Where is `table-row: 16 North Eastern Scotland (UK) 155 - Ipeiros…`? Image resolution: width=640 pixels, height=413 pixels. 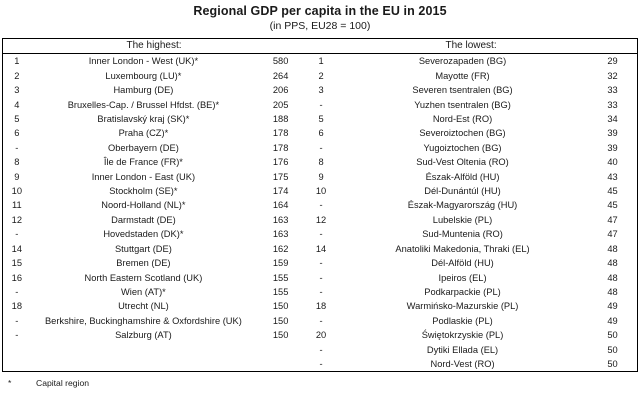
table-row: 16 North Eastern Scotland (UK) 155 - Ipeiros… is located at coordinates (320, 278).